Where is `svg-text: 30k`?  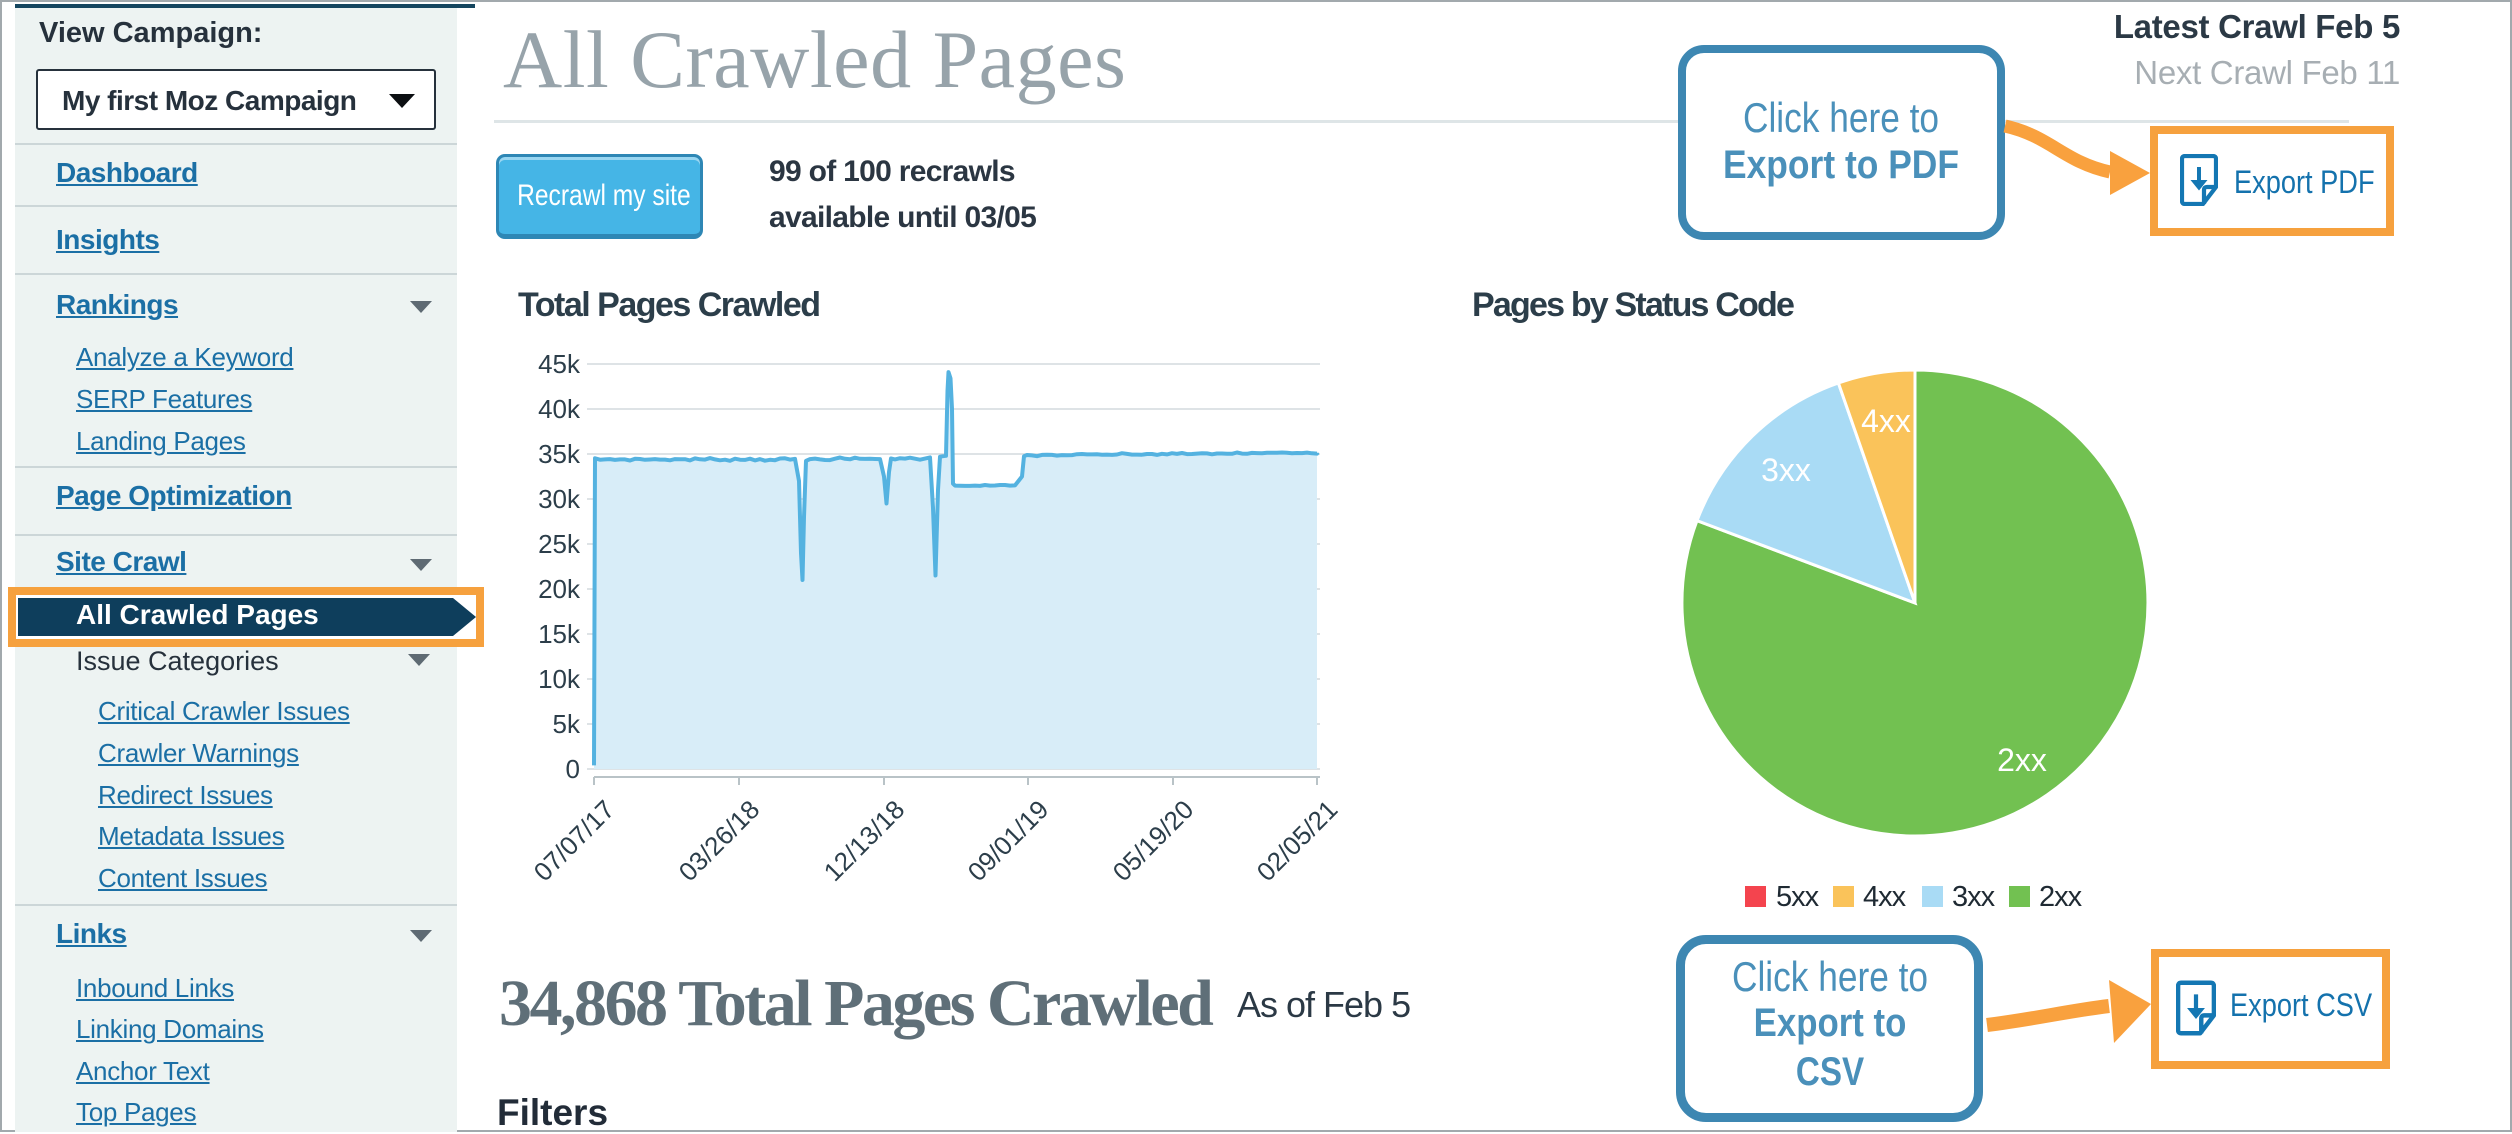 svg-text: 30k is located at coordinates (559, 499).